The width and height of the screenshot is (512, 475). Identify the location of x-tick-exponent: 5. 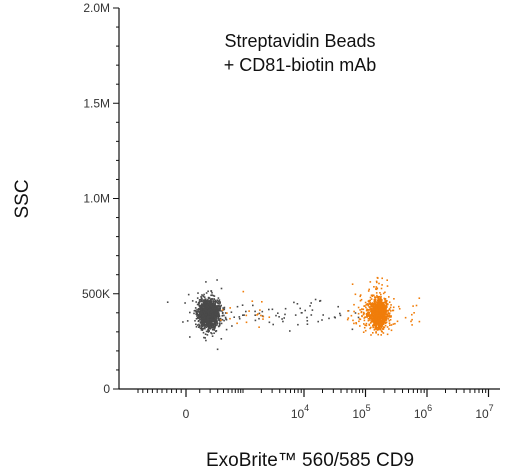
(368, 408).